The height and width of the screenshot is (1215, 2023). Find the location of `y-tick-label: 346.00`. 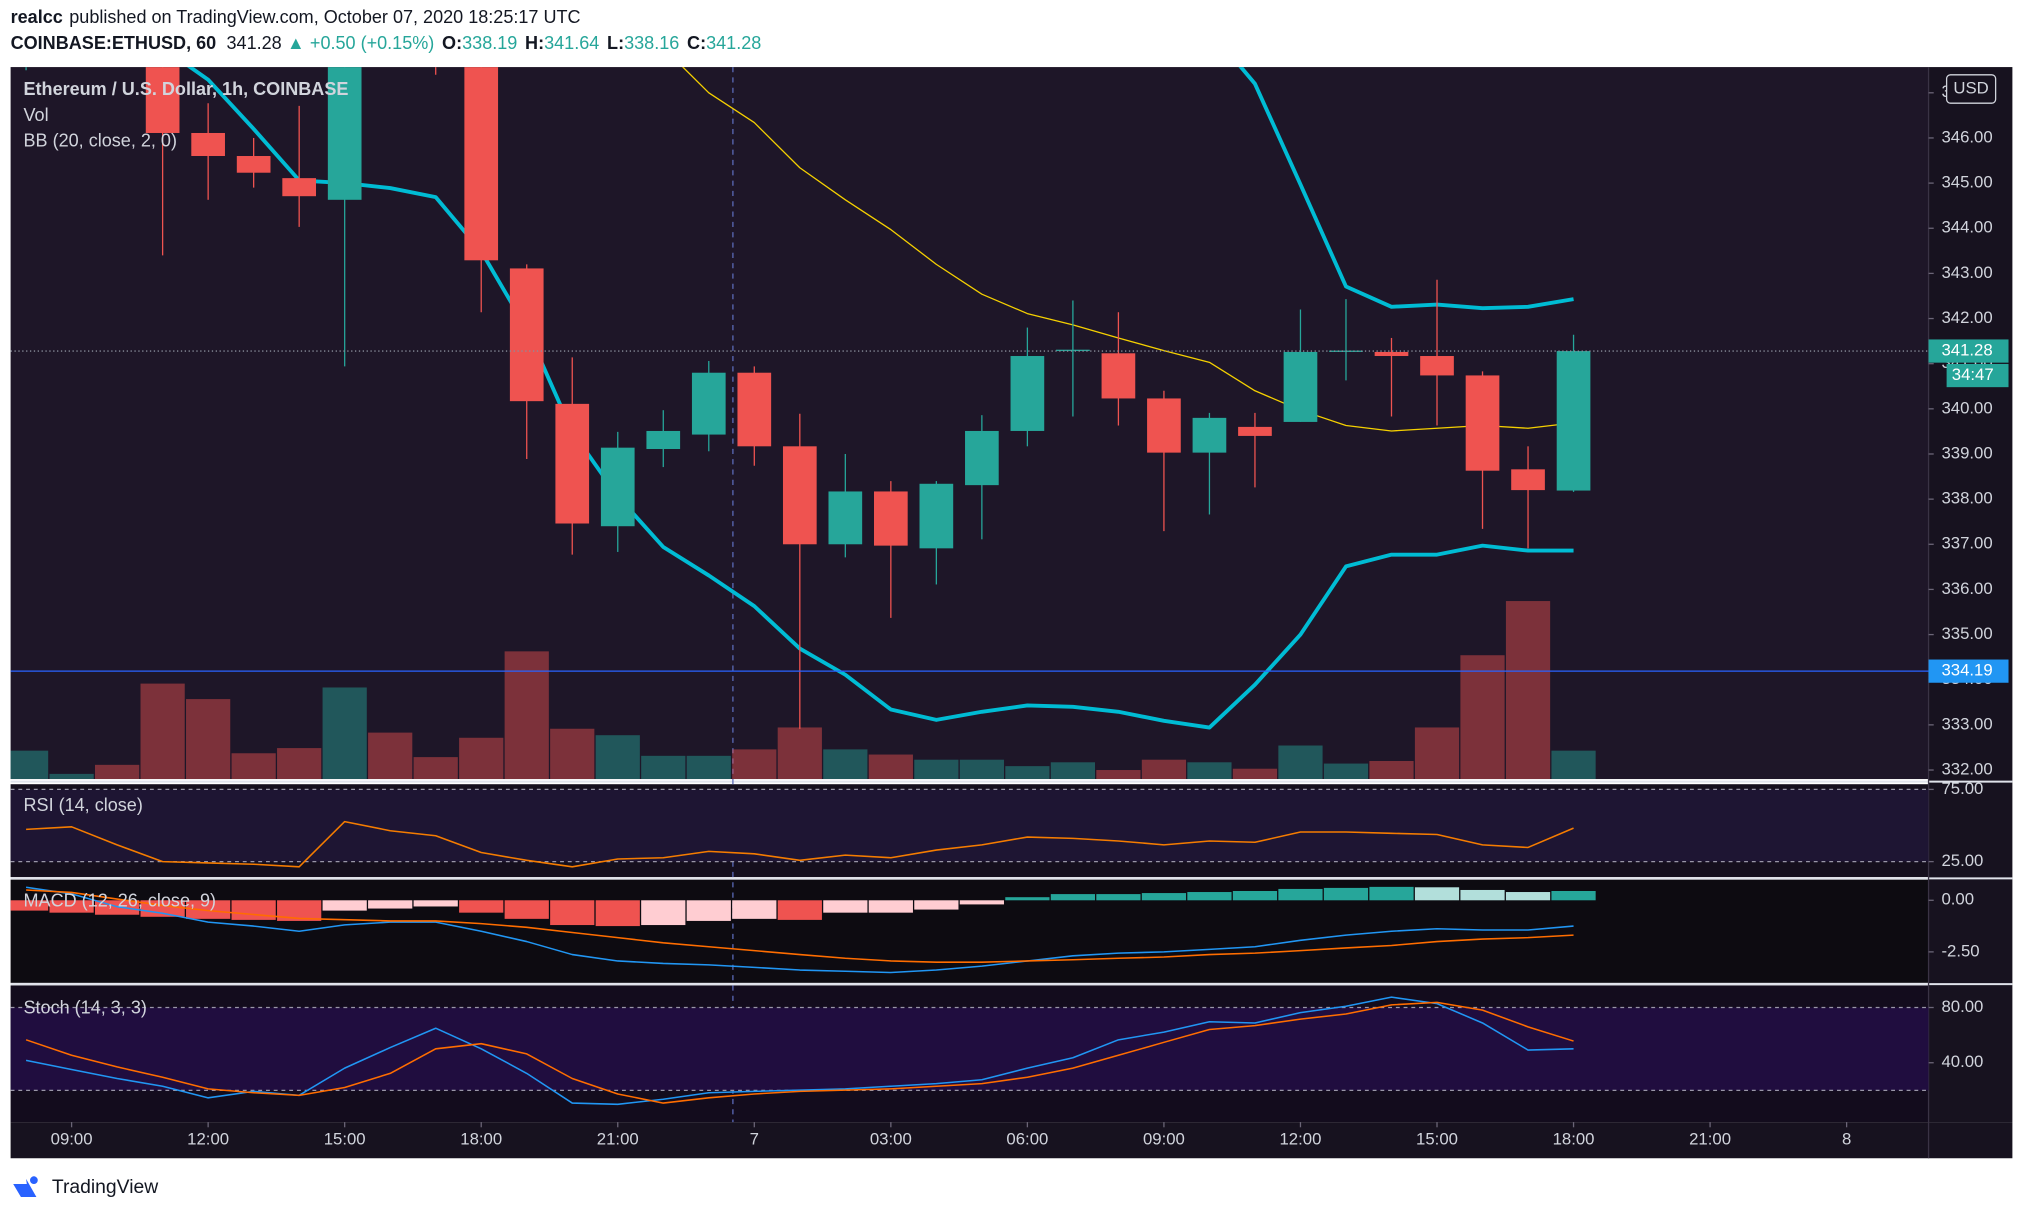

y-tick-label: 346.00 is located at coordinates (1966, 136).